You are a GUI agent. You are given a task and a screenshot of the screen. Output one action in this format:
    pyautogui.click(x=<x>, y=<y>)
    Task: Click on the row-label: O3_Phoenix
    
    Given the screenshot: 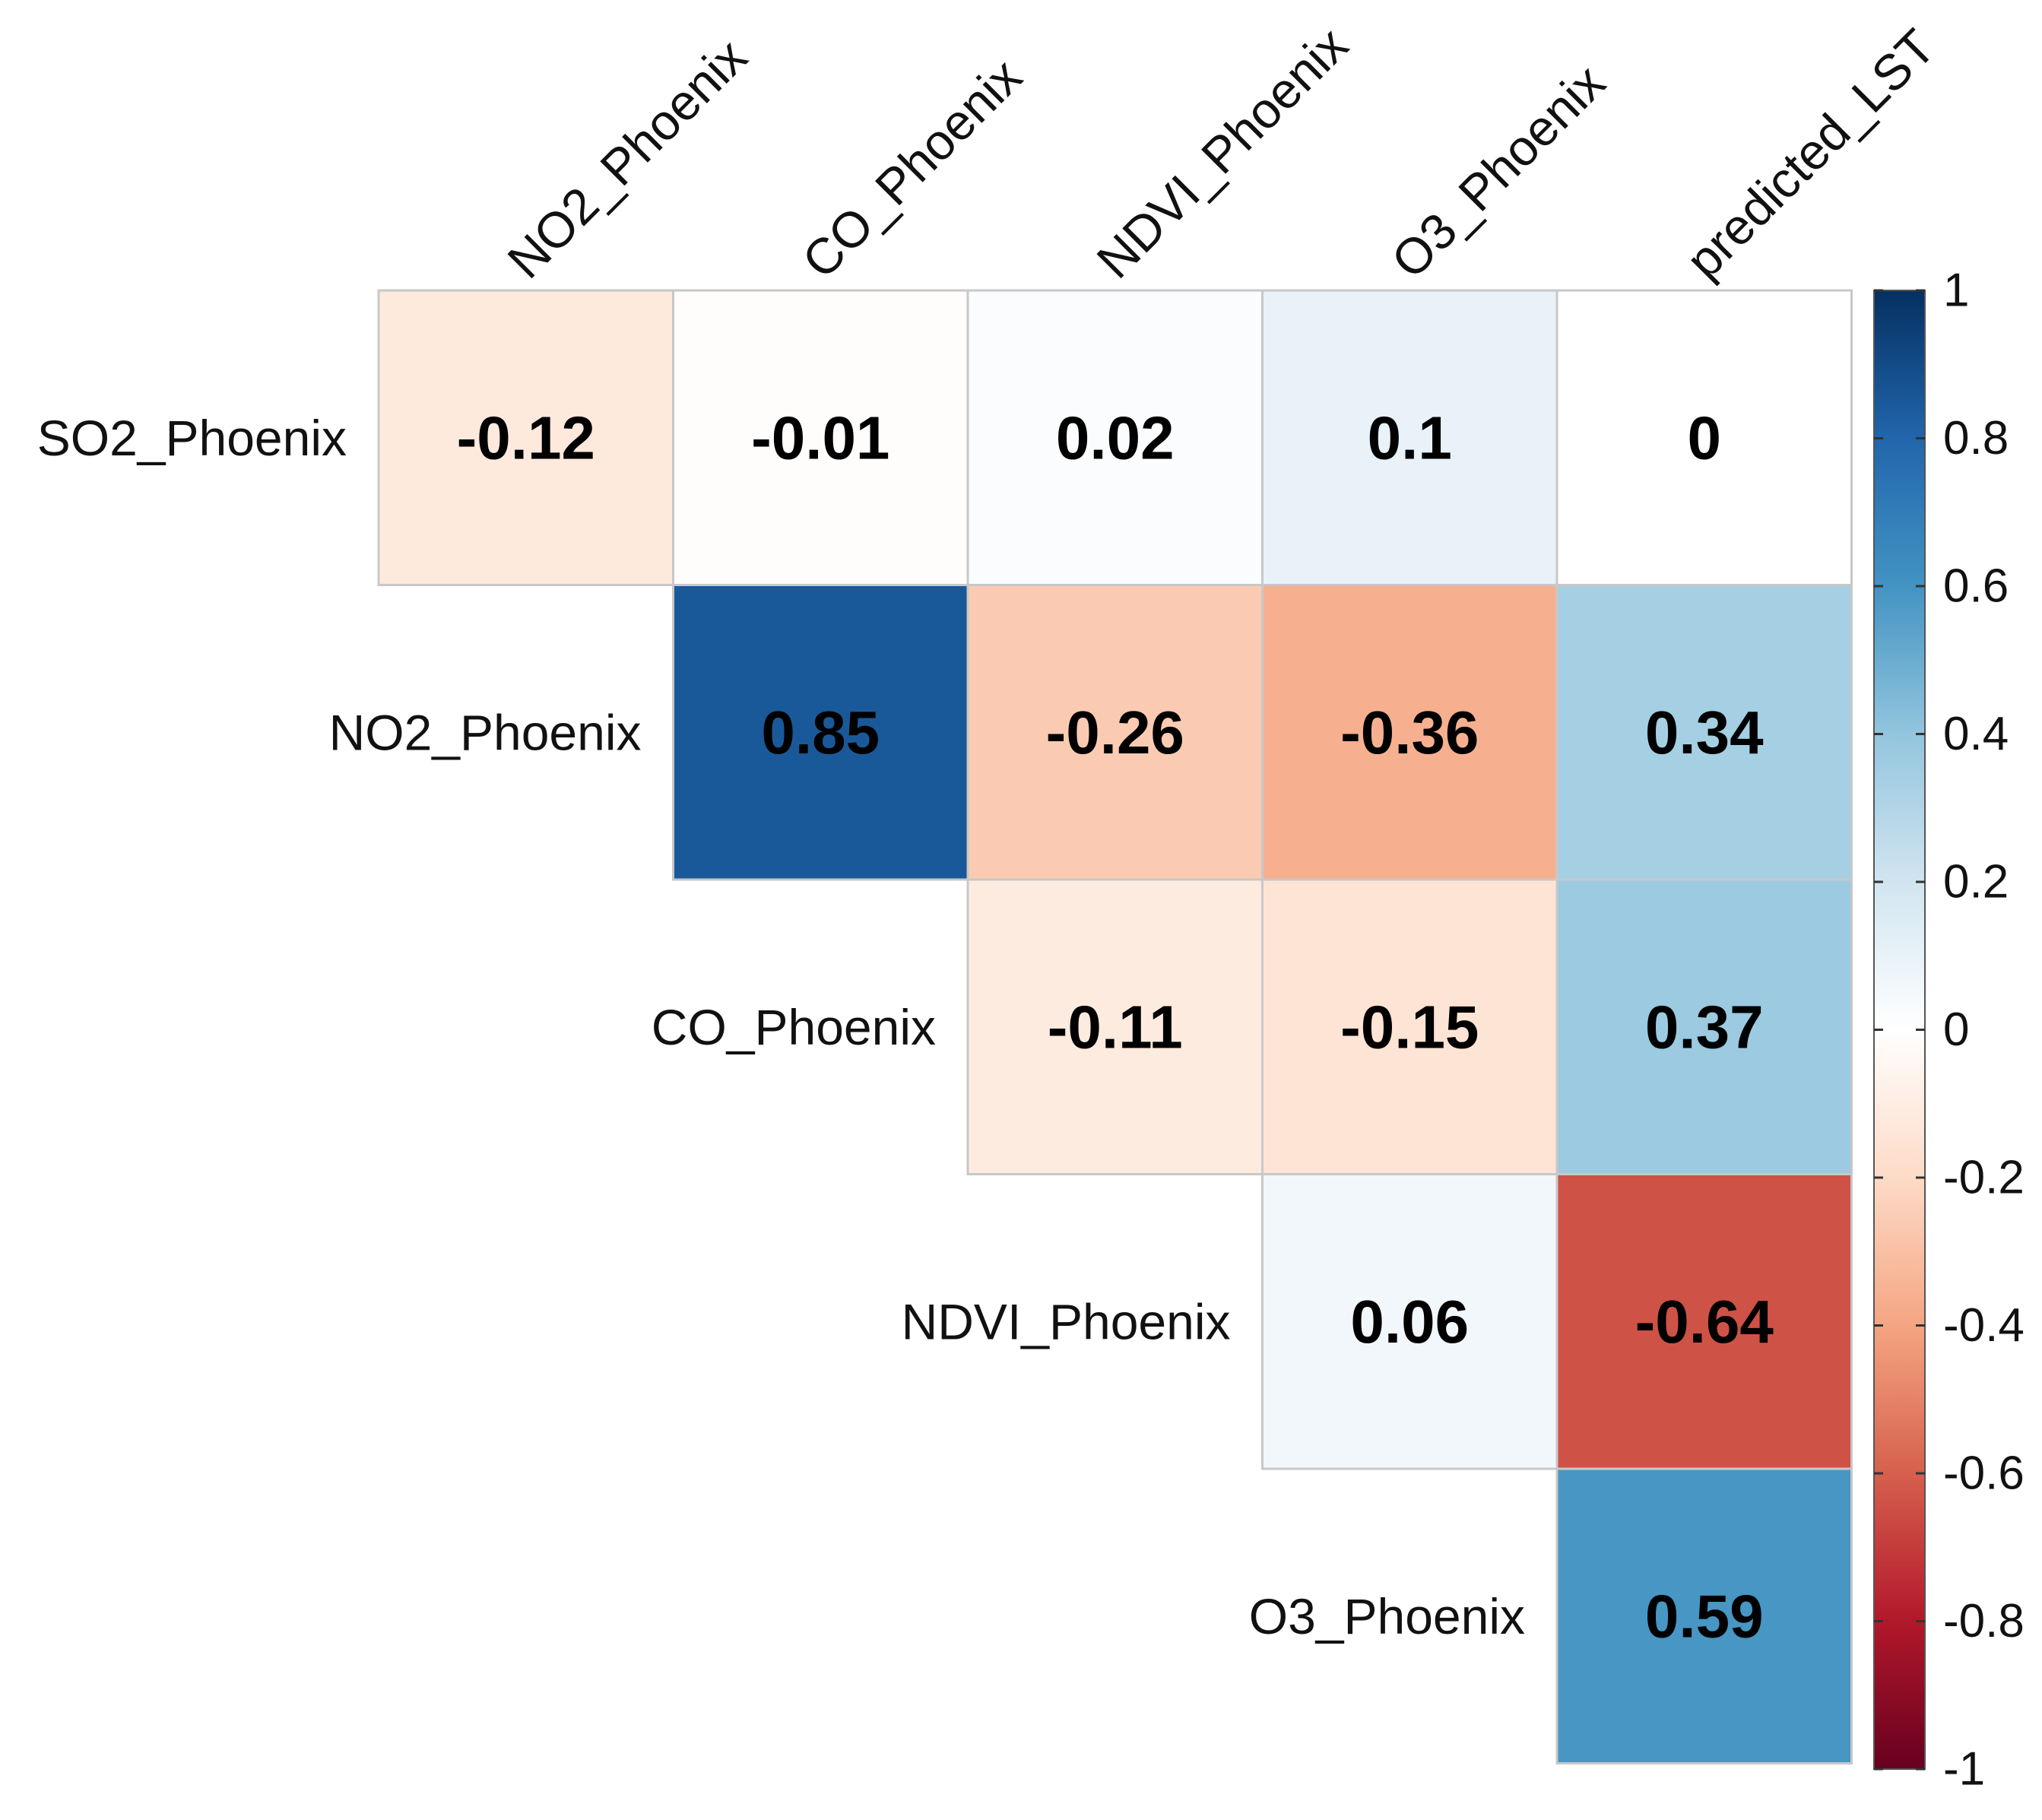 What is the action you would take?
    pyautogui.click(x=1387, y=1616)
    